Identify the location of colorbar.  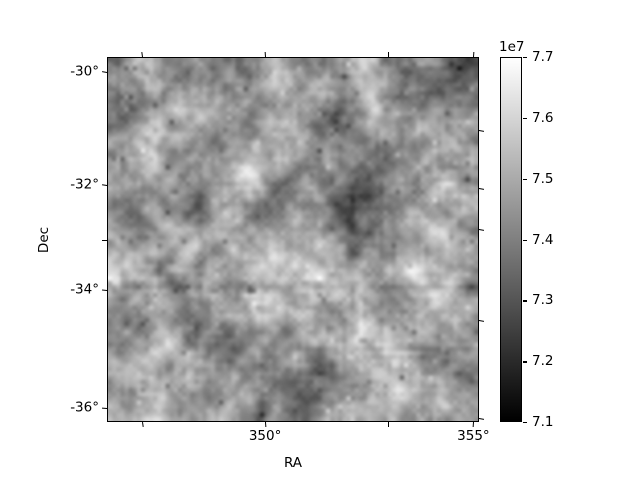
(511, 239).